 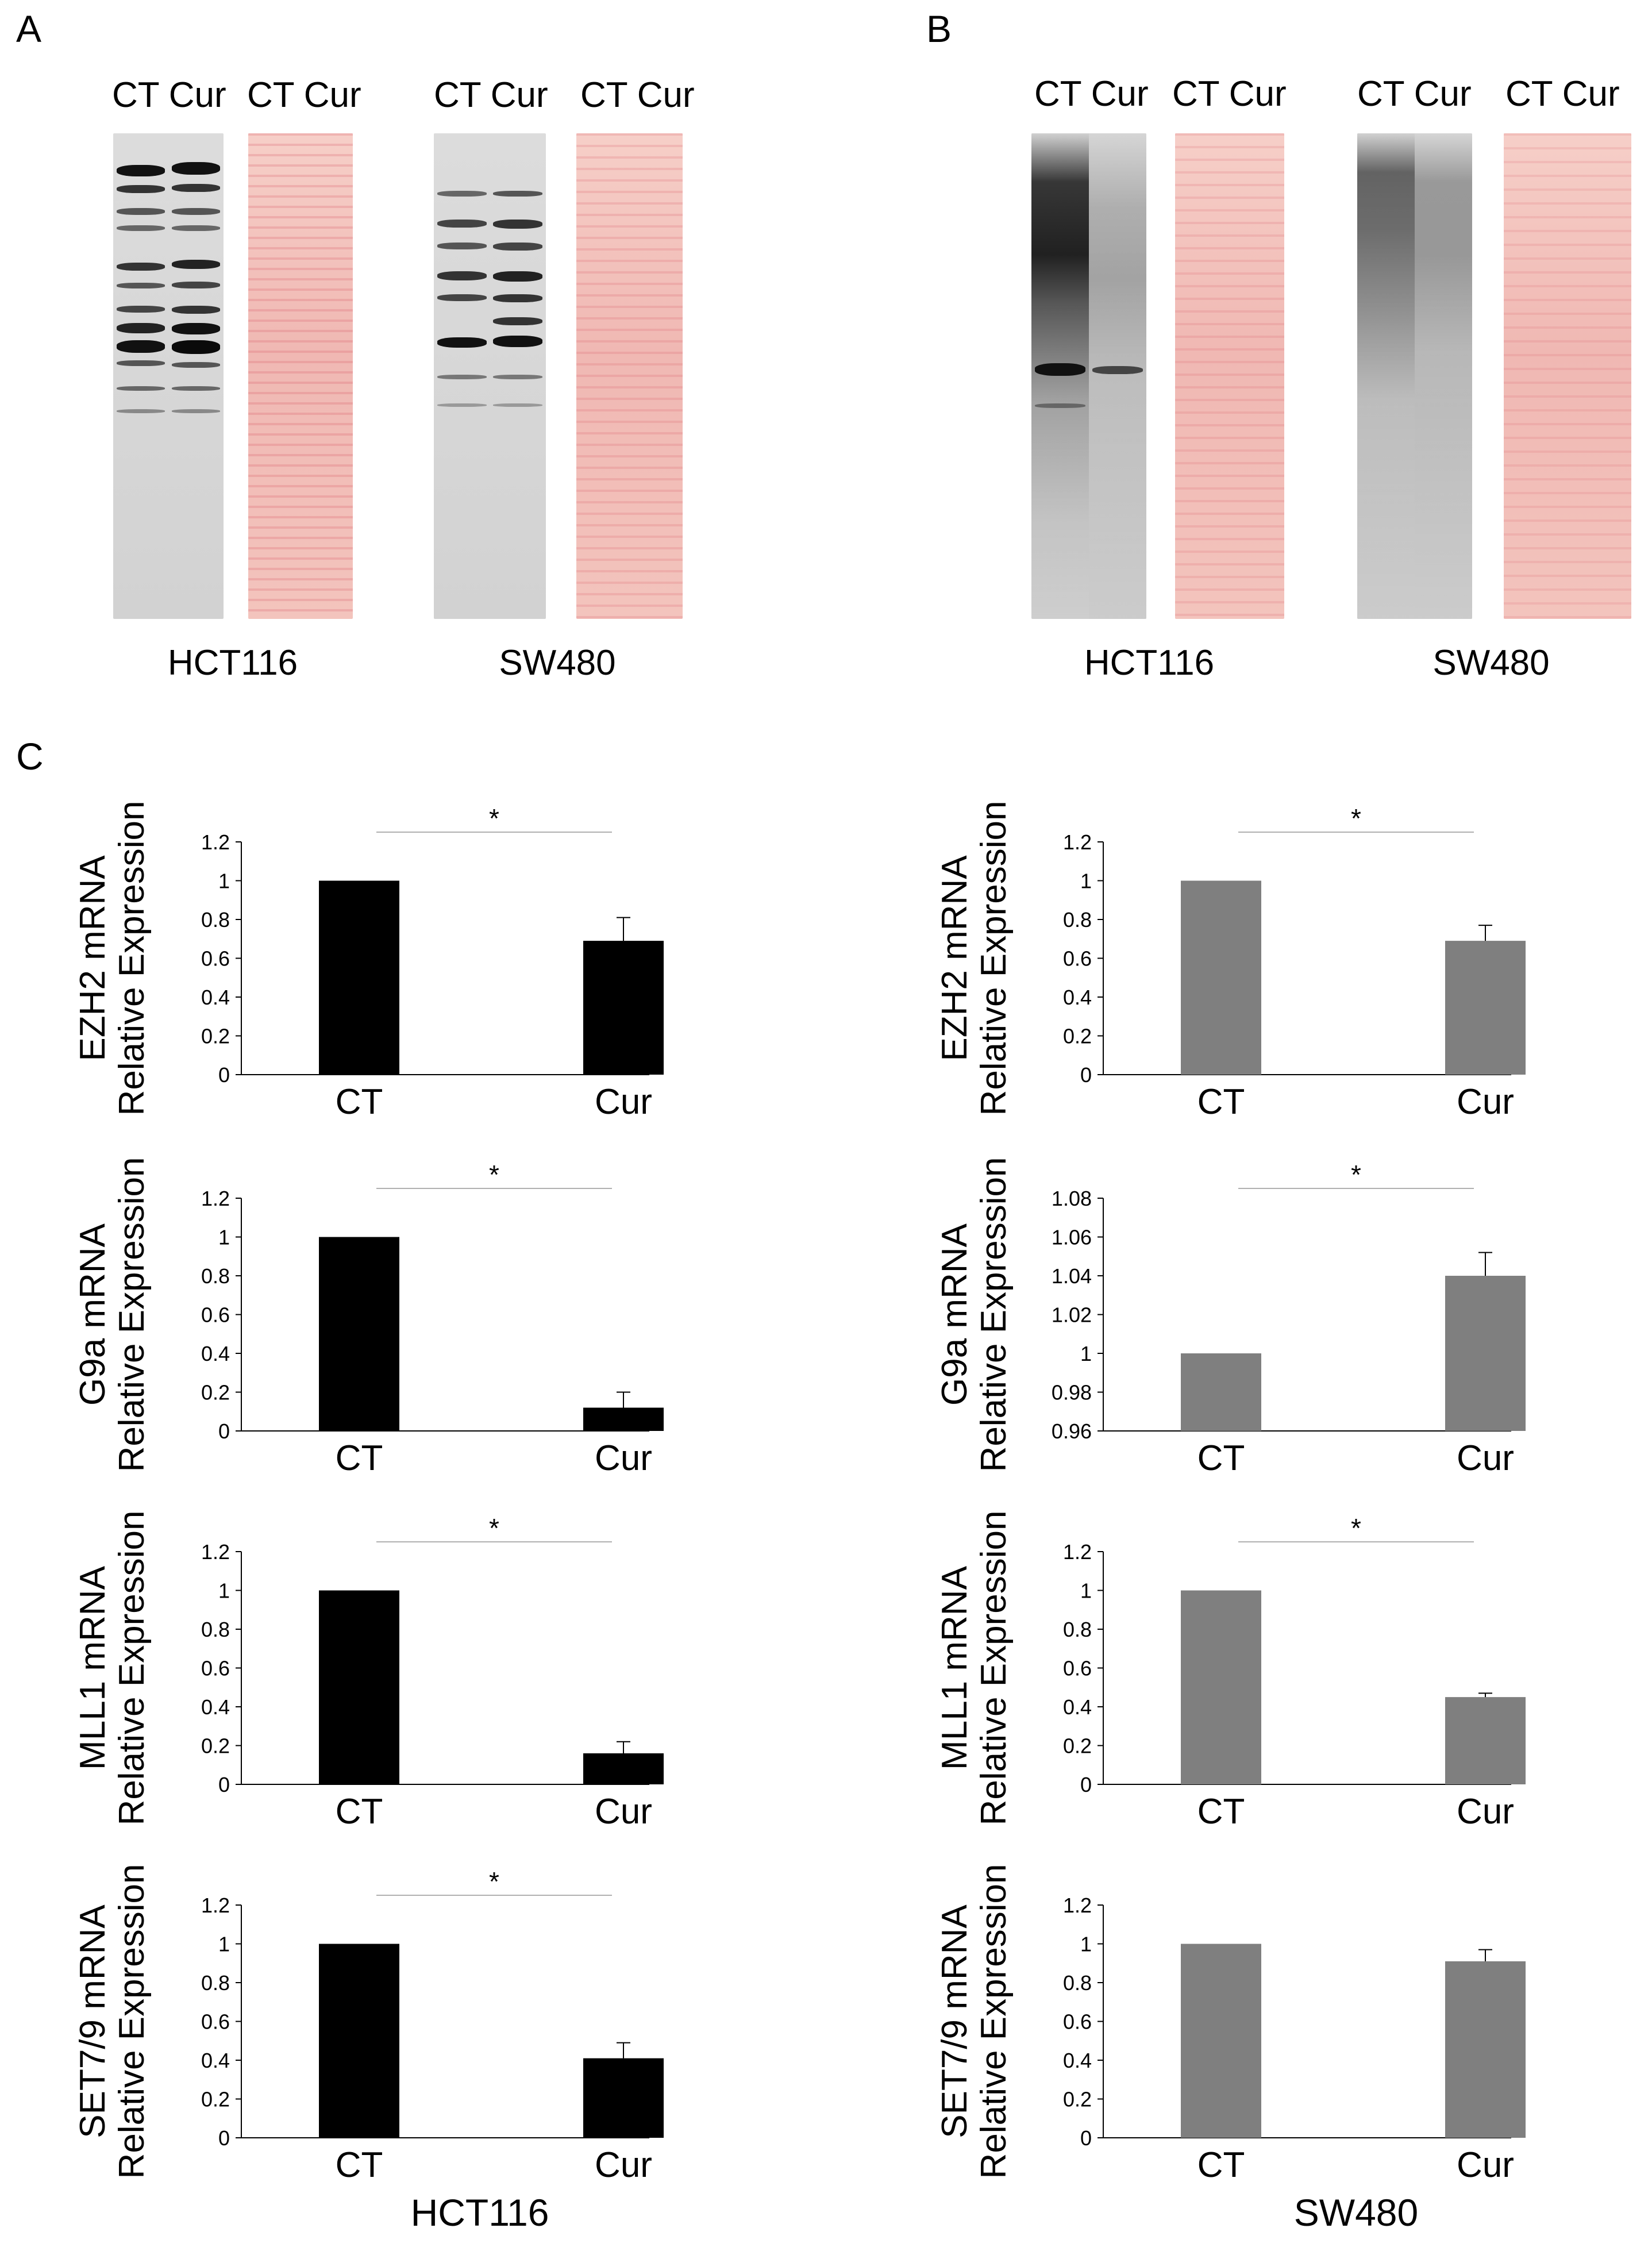 What do you see at coordinates (1229, 94) in the screenshot?
I see `lane-header-b-hct116-ps: CT Cur` at bounding box center [1229, 94].